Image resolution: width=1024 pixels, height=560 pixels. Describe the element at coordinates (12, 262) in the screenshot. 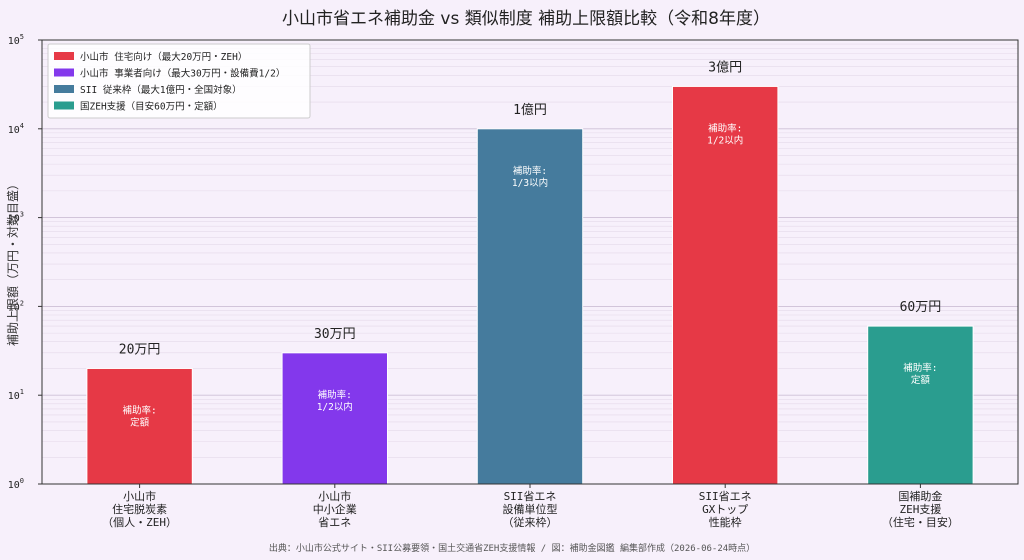

I see `y-axis-label: 補助上限額（万円・対数目盛）` at that location.